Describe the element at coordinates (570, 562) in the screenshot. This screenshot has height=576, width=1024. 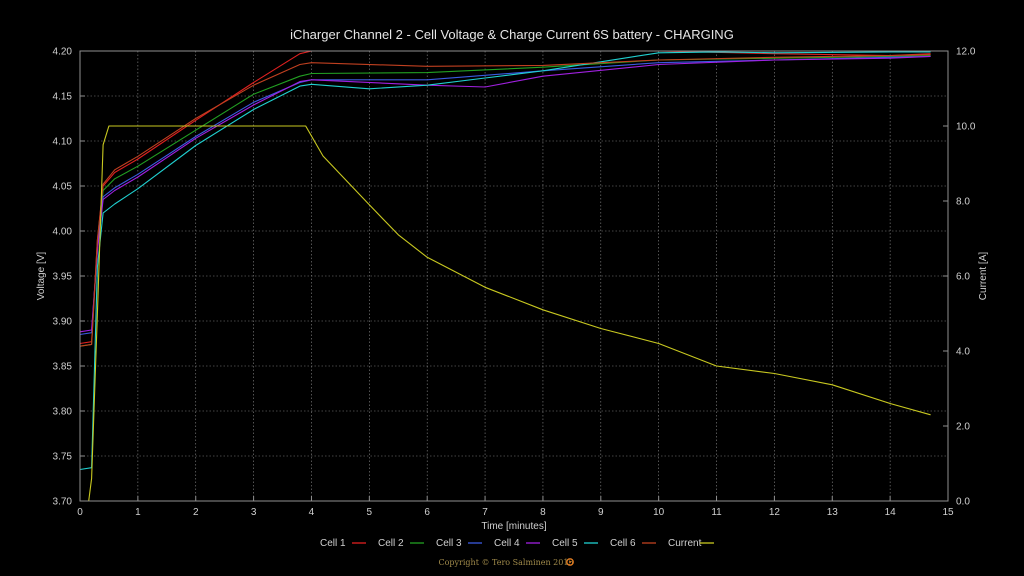
I see `copyright-logo-icon` at that location.